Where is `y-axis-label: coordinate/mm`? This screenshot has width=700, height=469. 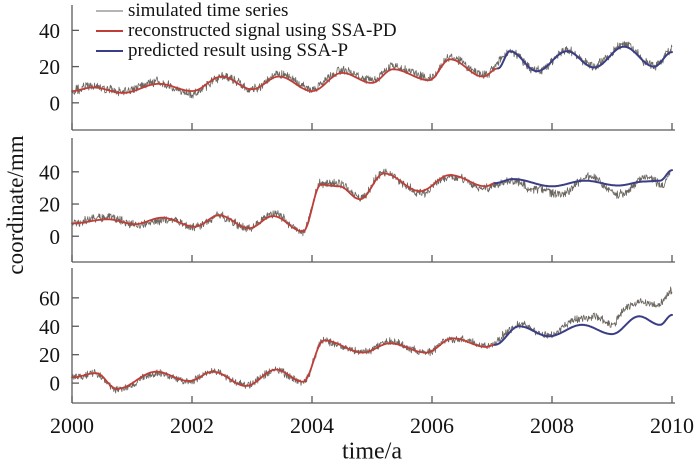
y-axis-label: coordinate/mm is located at coordinates (15, 205).